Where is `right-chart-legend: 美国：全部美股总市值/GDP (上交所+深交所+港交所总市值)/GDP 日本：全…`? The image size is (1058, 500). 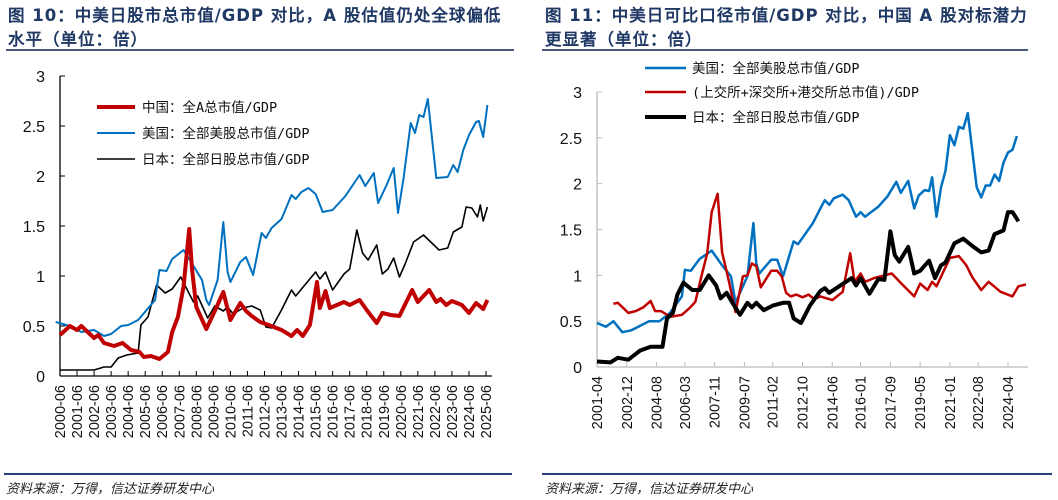 right-chart-legend: 美国：全部美股总市值/GDP (上交所+深交所+港交所总市值)/GDP 日本：全… is located at coordinates (782, 93).